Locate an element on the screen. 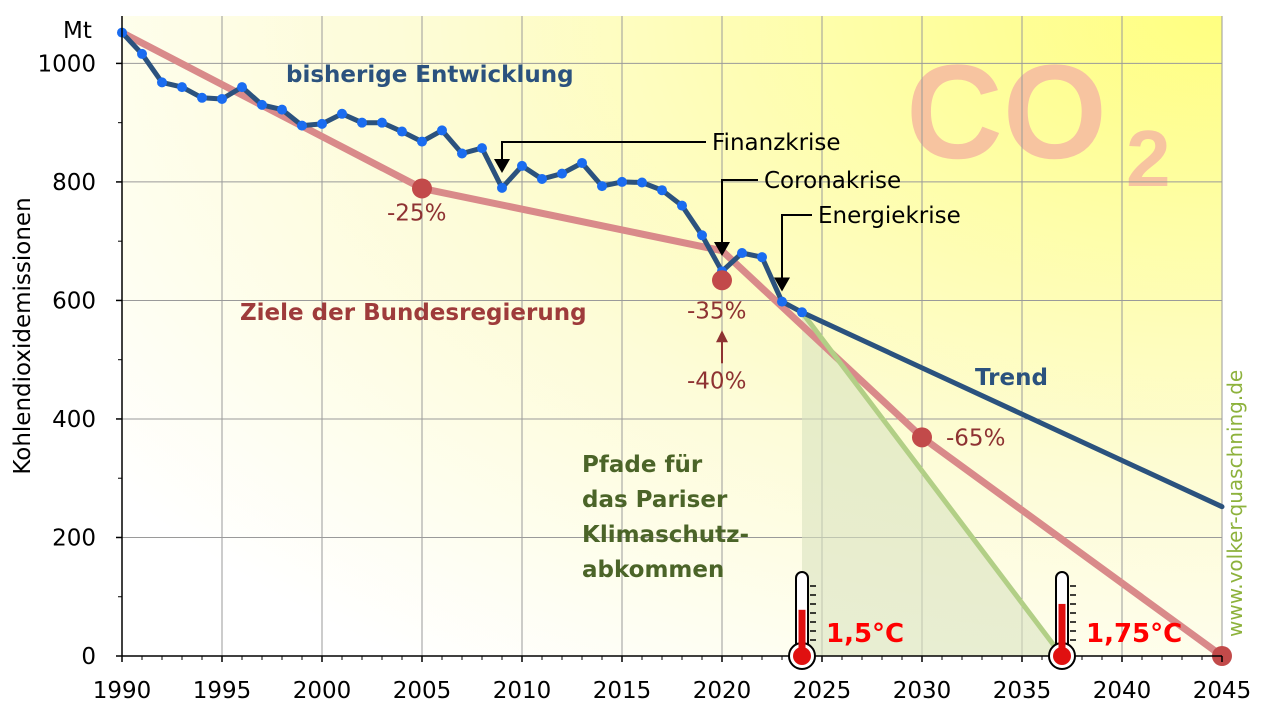  y-tick-label-1000: 1000 is located at coordinates (66, 64).